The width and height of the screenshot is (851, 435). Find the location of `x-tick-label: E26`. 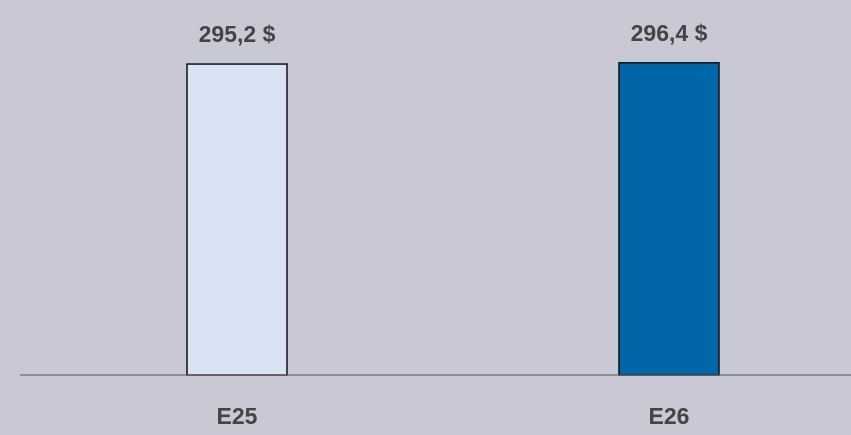

x-tick-label: E26 is located at coordinates (669, 416).